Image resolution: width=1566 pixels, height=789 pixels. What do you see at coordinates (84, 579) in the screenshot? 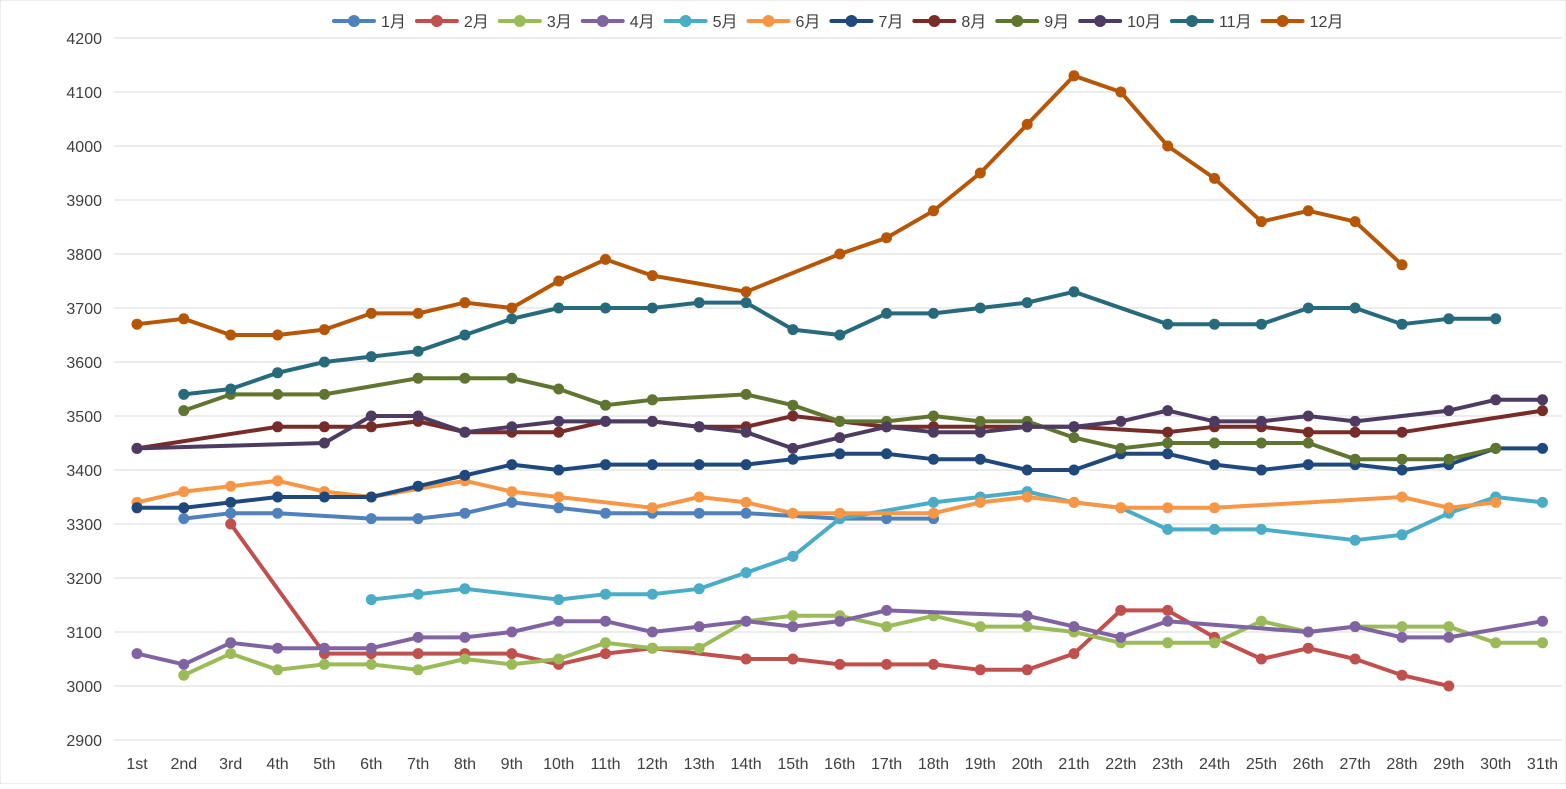
I see `y-tick-label: 3200` at bounding box center [84, 579].